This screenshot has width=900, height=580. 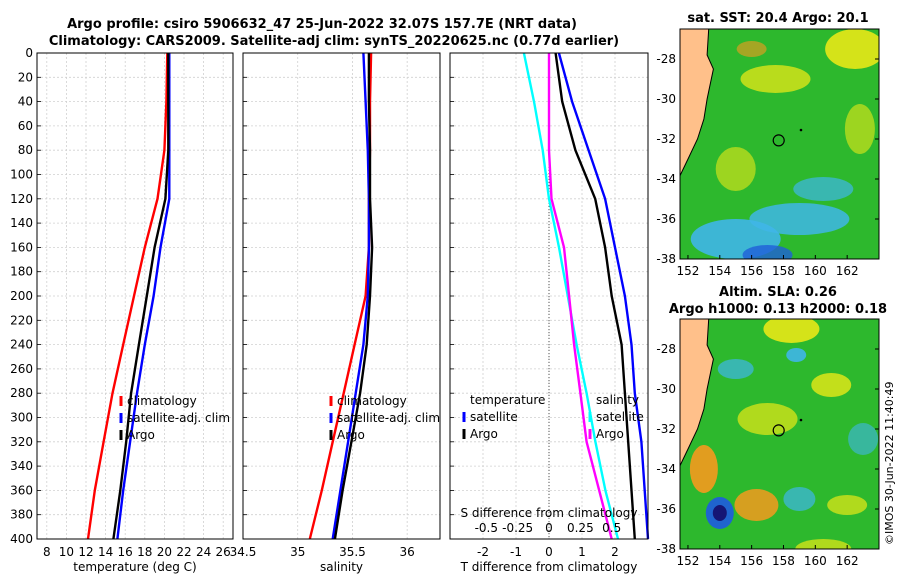 What do you see at coordinates (21, 247) in the screenshot?
I see `depth-tick-label: 160` at bounding box center [21, 247].